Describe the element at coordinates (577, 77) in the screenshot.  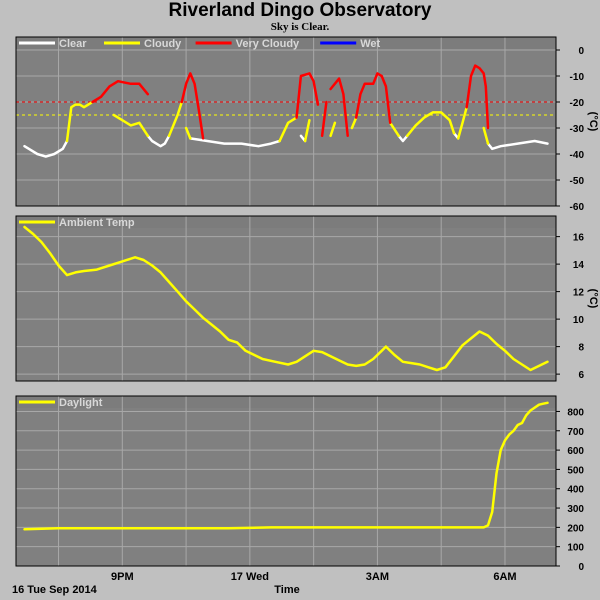
I see `y-tick-label: -10` at that location.